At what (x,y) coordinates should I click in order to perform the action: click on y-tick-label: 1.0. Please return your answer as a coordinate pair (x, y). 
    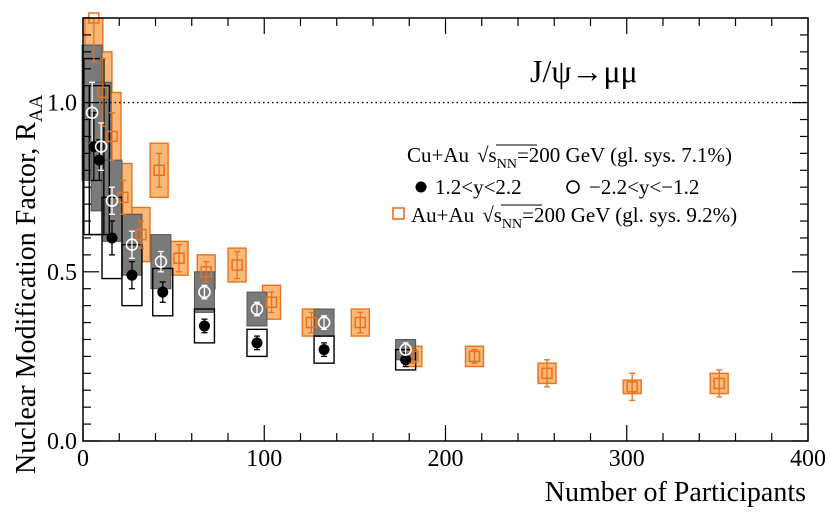
    Looking at the image, I should click on (62, 104).